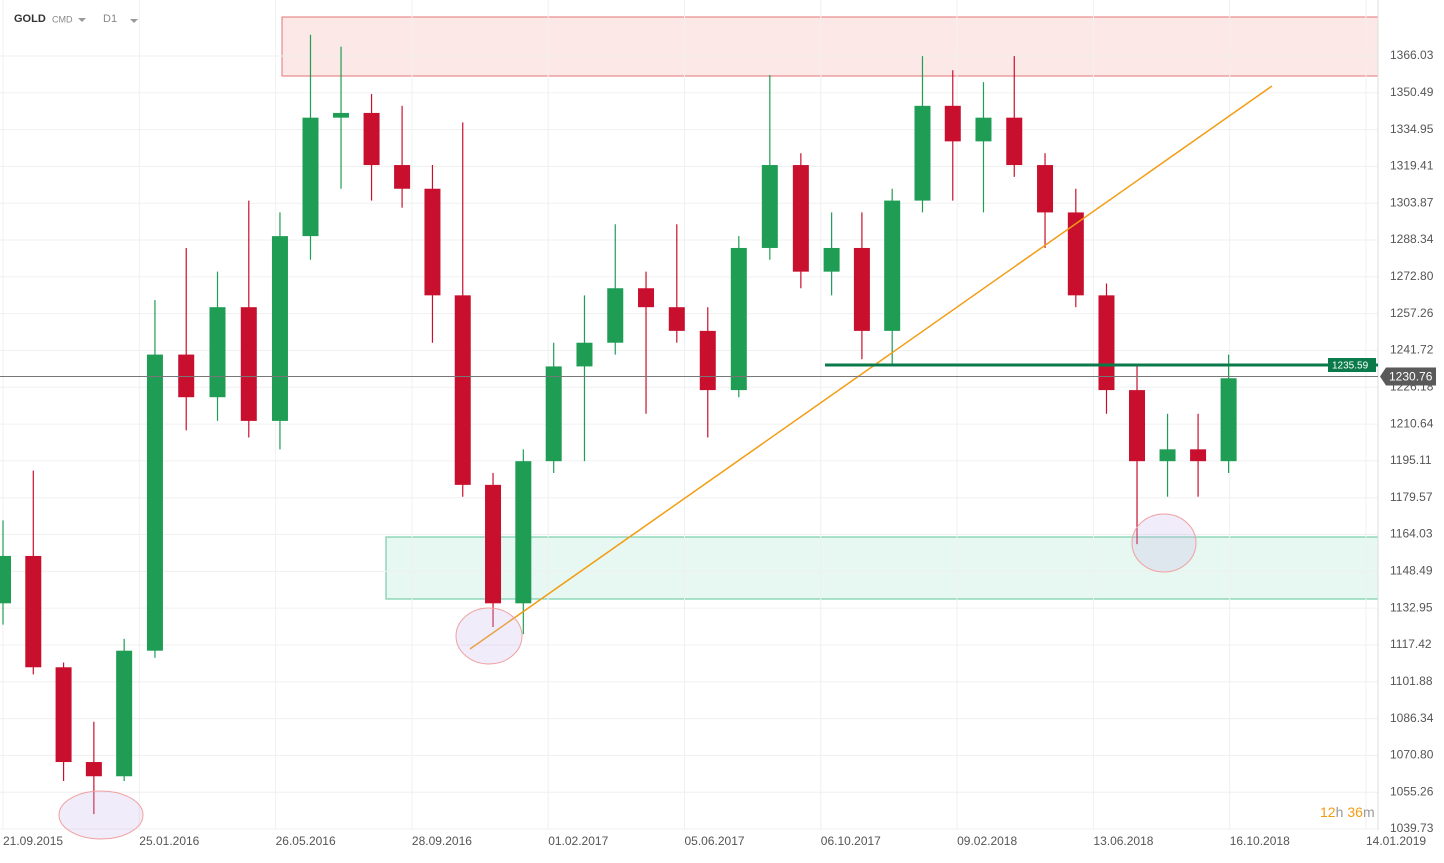  I want to click on y-tick-label: 1086.34, so click(1412, 718).